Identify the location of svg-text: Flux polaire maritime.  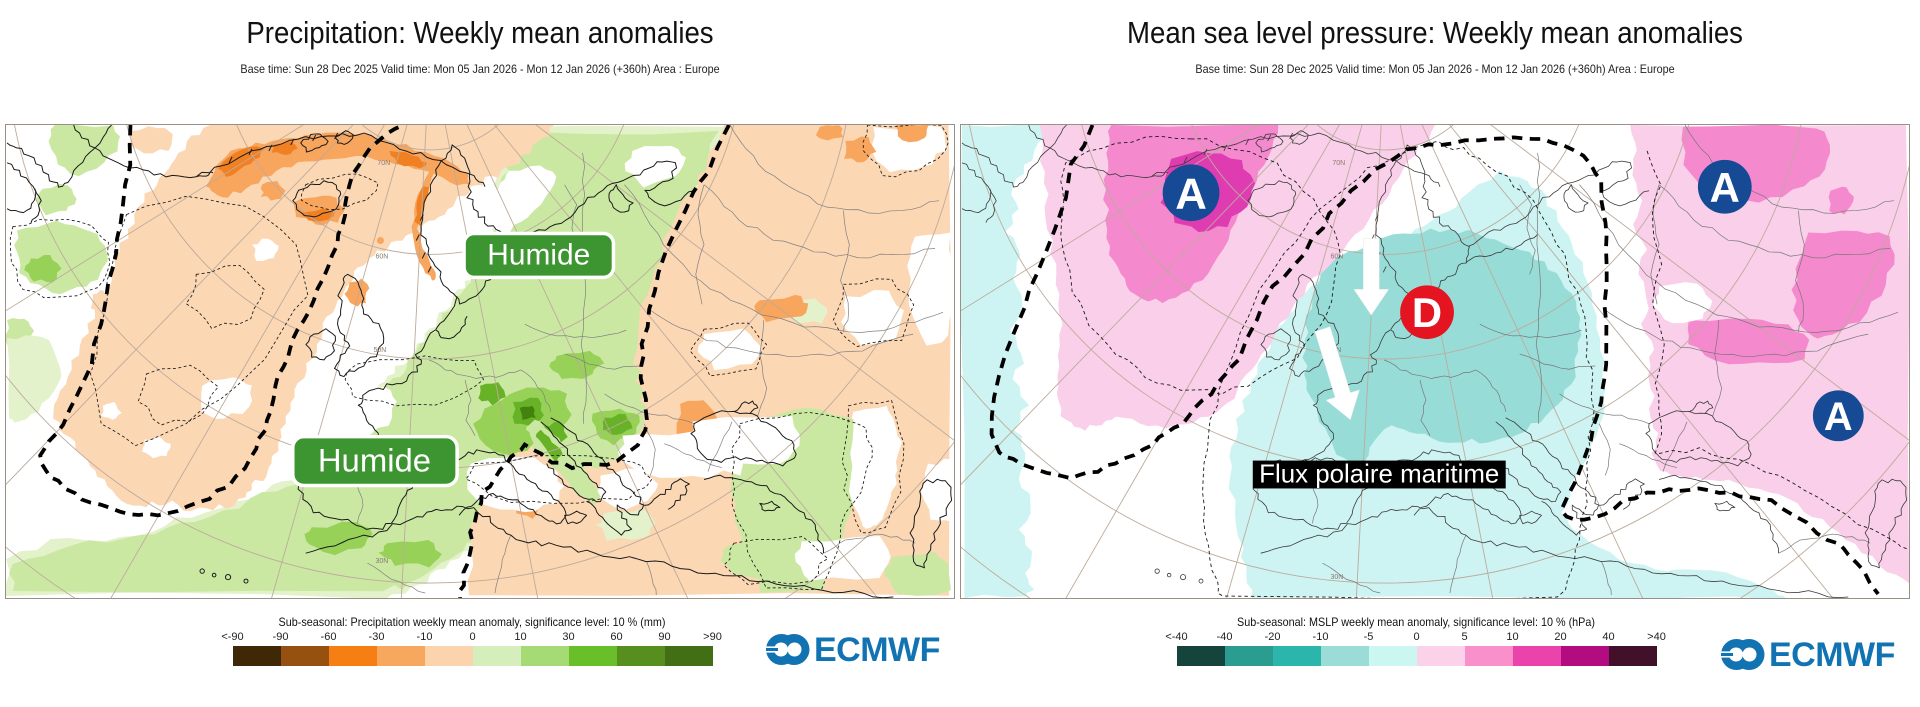
(1379, 474).